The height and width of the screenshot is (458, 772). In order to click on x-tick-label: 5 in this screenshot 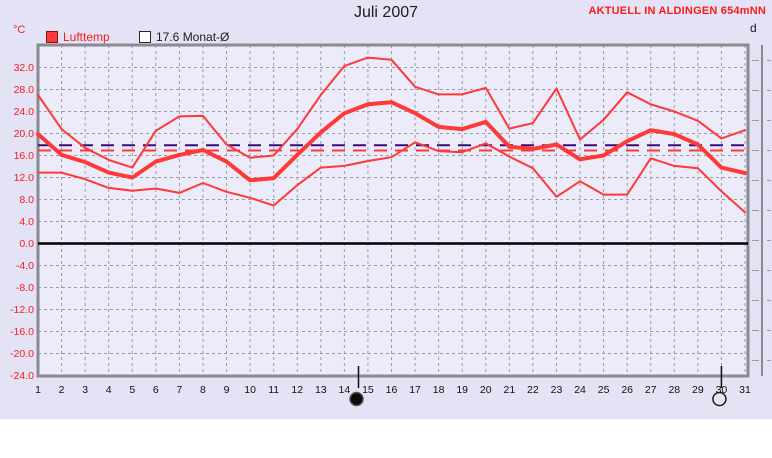, I will do `click(132, 390)`.